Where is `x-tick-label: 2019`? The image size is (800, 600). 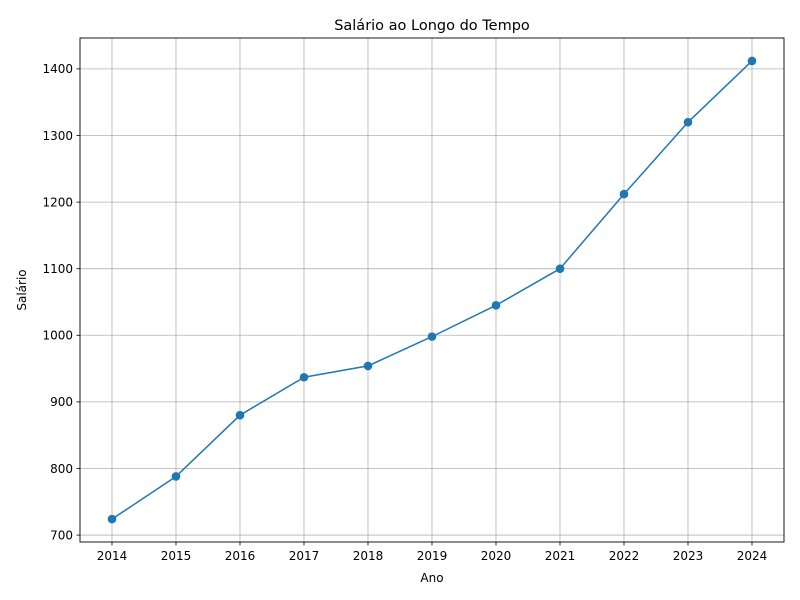
x-tick-label: 2019 is located at coordinates (432, 556).